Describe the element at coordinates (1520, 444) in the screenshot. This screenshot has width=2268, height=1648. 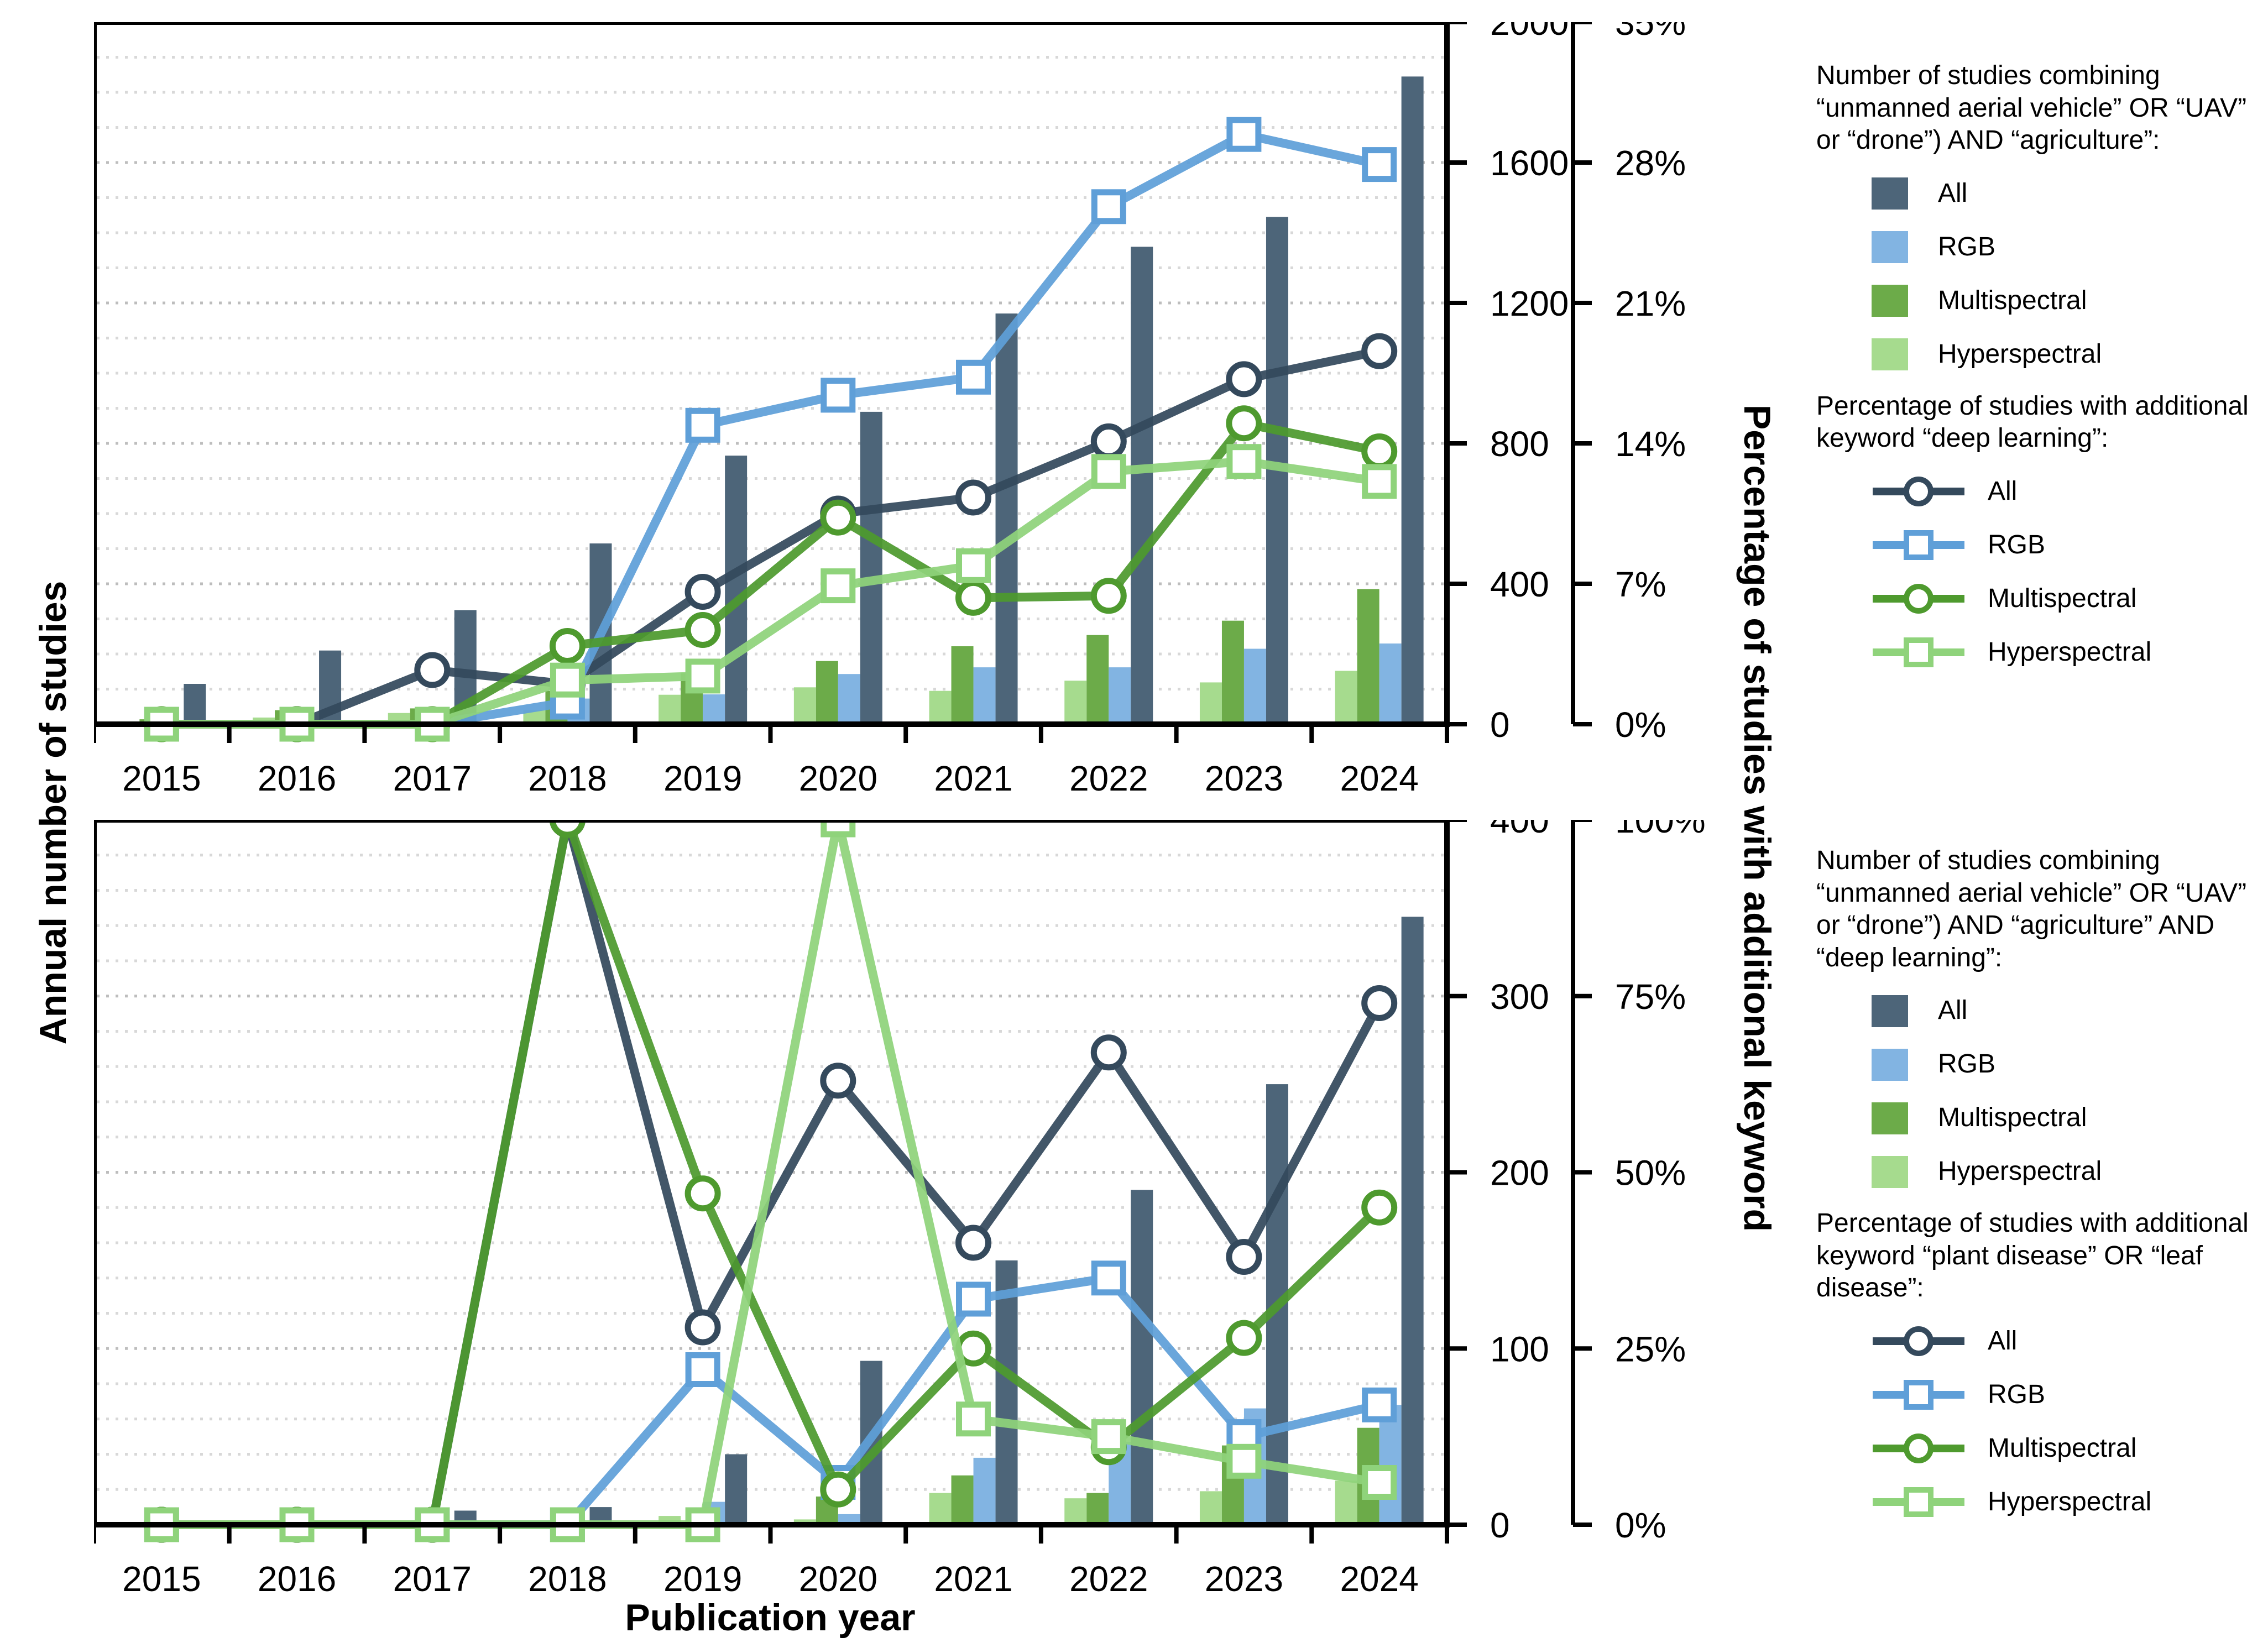
I see `count-tick-label: 800` at that location.